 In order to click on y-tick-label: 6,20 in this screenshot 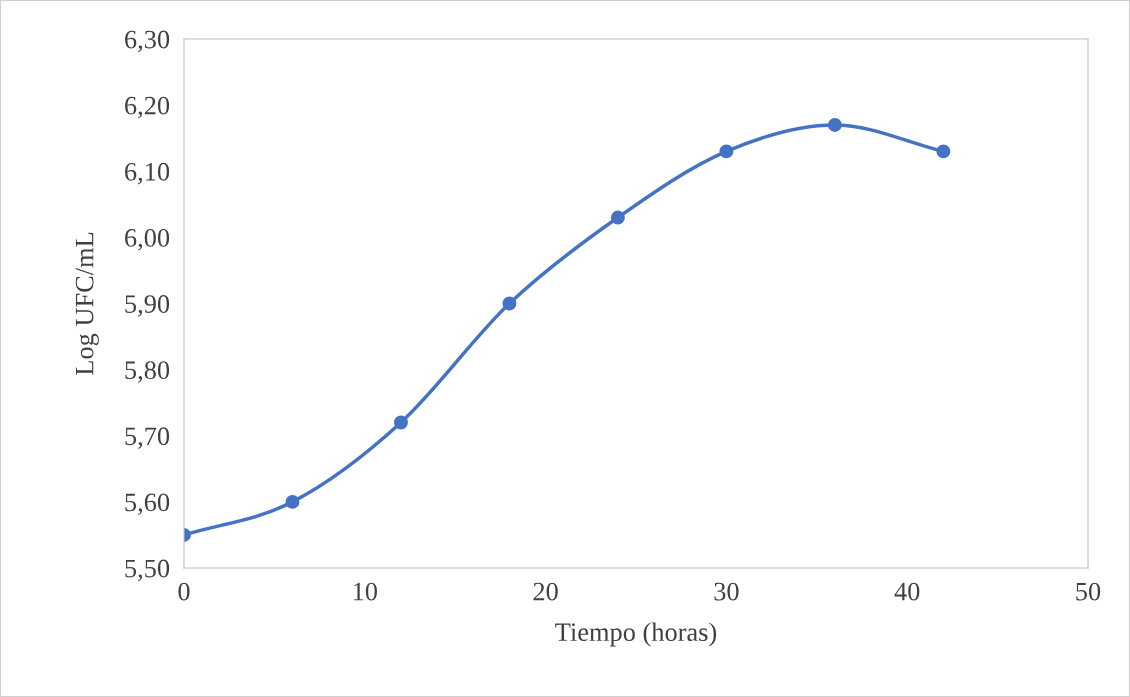, I will do `click(147, 107)`.